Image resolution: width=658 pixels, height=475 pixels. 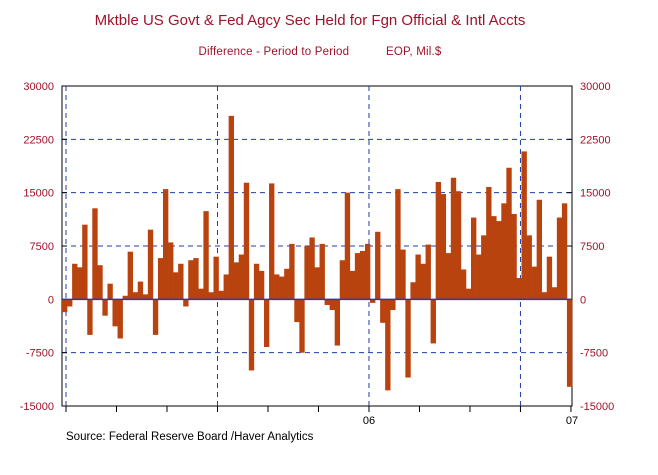 What do you see at coordinates (595, 87) in the screenshot?
I see `y-tick-label-right: 30000` at bounding box center [595, 87].